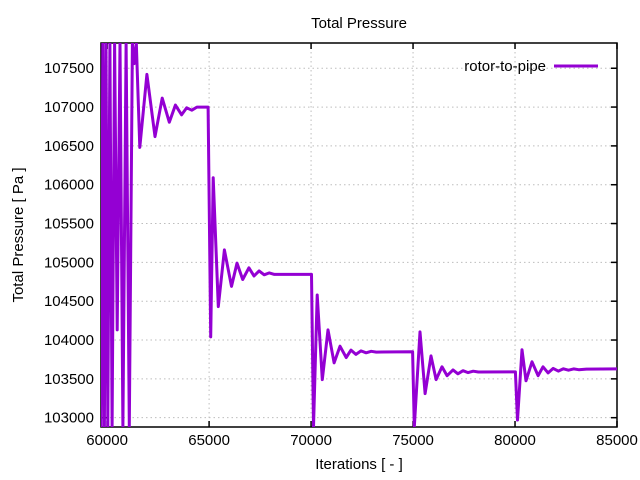 The height and width of the screenshot is (480, 640). What do you see at coordinates (69, 340) in the screenshot?
I see `y-tick-label: 104000` at bounding box center [69, 340].